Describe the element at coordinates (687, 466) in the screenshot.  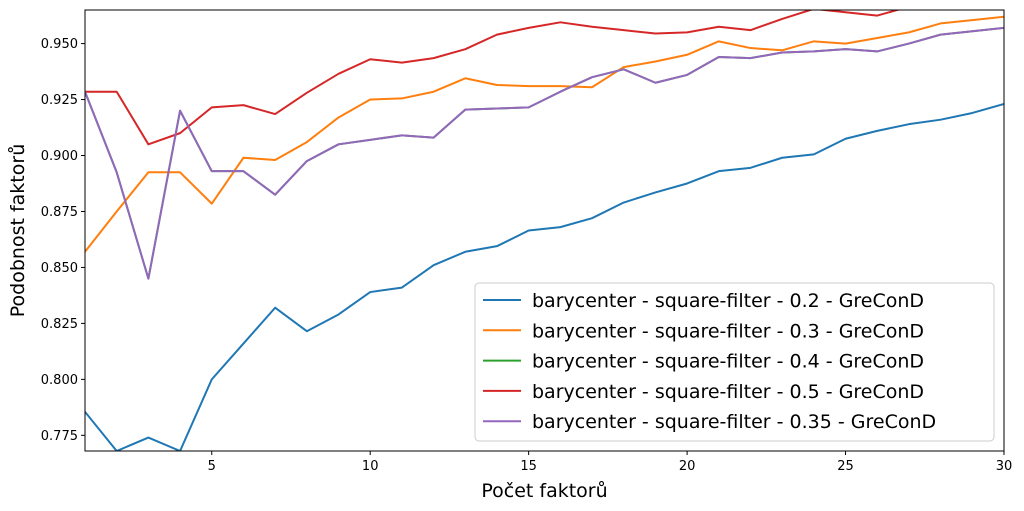
I see `x-tick-label: 20` at that location.